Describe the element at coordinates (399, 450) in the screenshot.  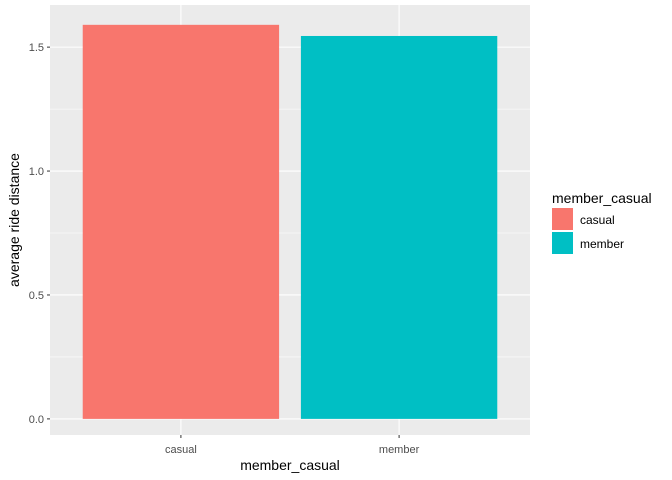
I see `x-tick-label: member` at that location.